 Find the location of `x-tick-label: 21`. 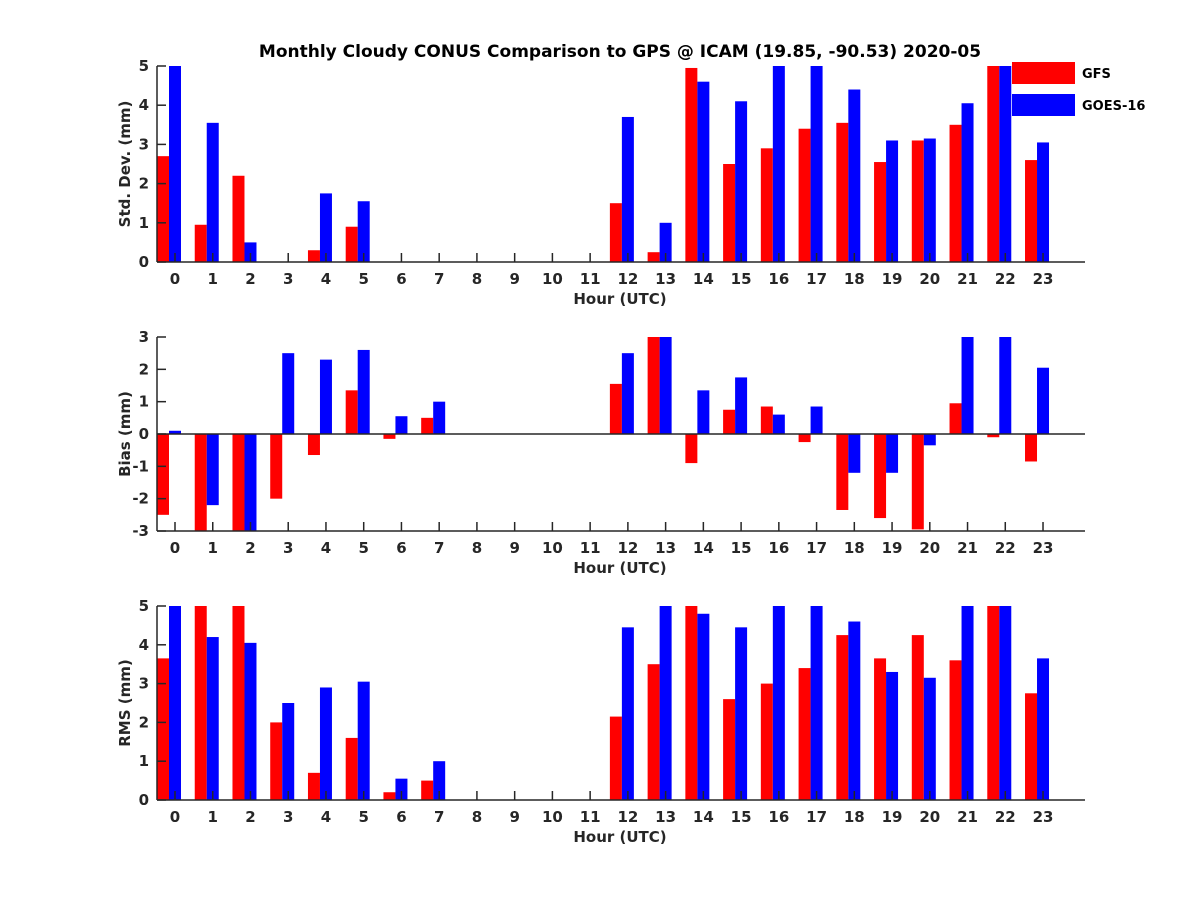

x-tick-label: 21 is located at coordinates (967, 548).